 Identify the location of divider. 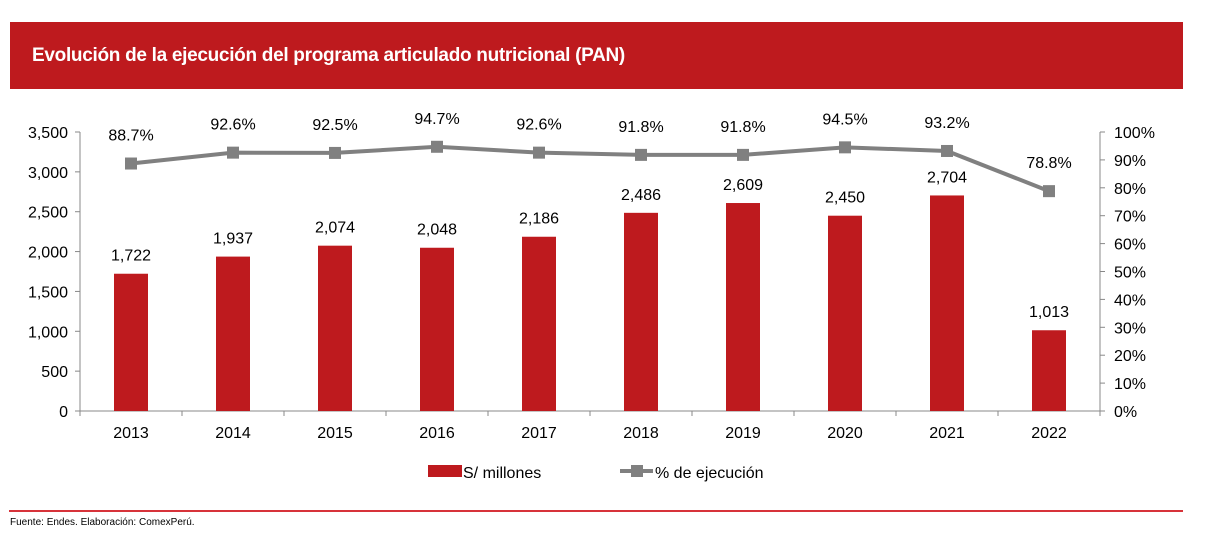
(596, 511).